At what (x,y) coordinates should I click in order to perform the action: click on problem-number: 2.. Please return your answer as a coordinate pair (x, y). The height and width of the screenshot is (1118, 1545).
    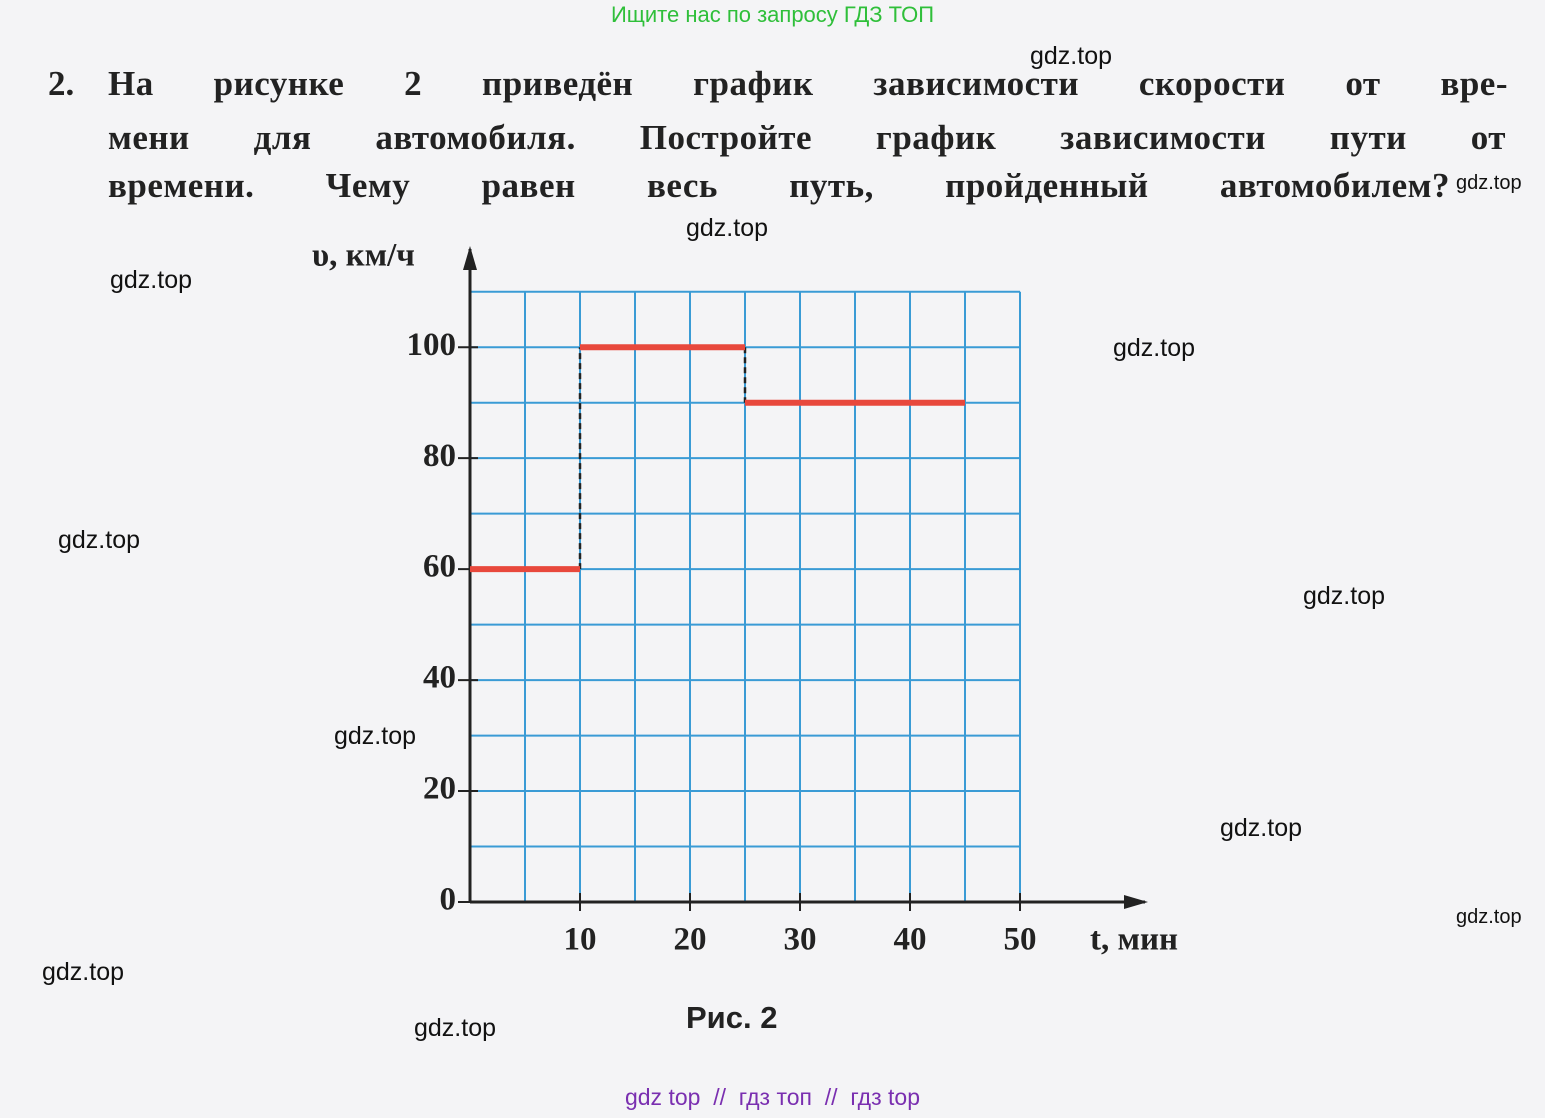
    Looking at the image, I should click on (61, 83).